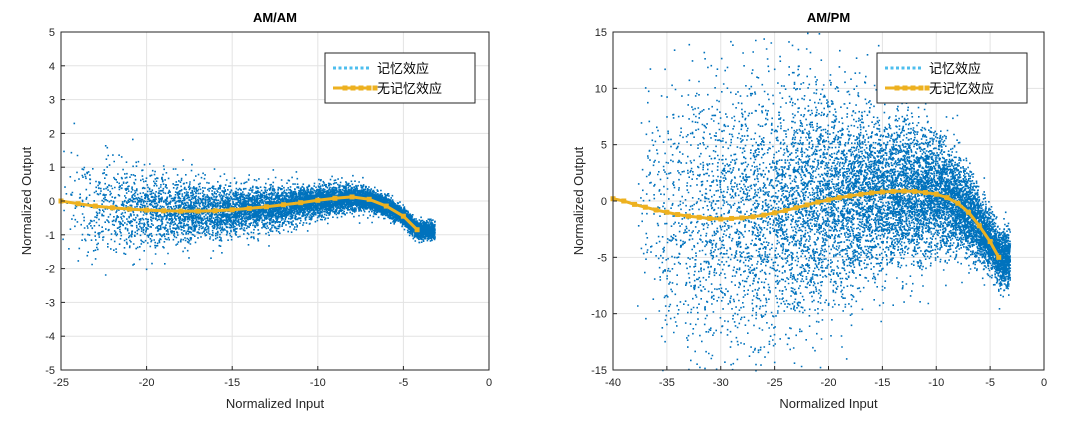 Image resolution: width=1080 pixels, height=429 pixels. What do you see at coordinates (50, 303) in the screenshot?
I see `y-tick-label: -3` at bounding box center [50, 303].